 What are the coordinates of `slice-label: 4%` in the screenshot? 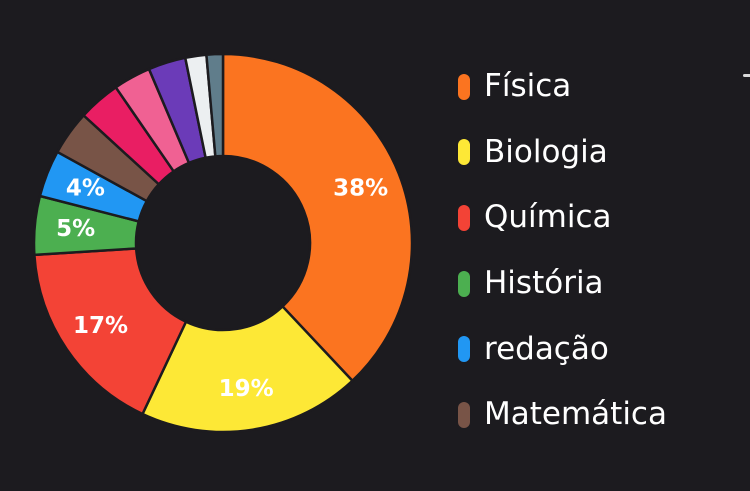 It's located at (85, 189).